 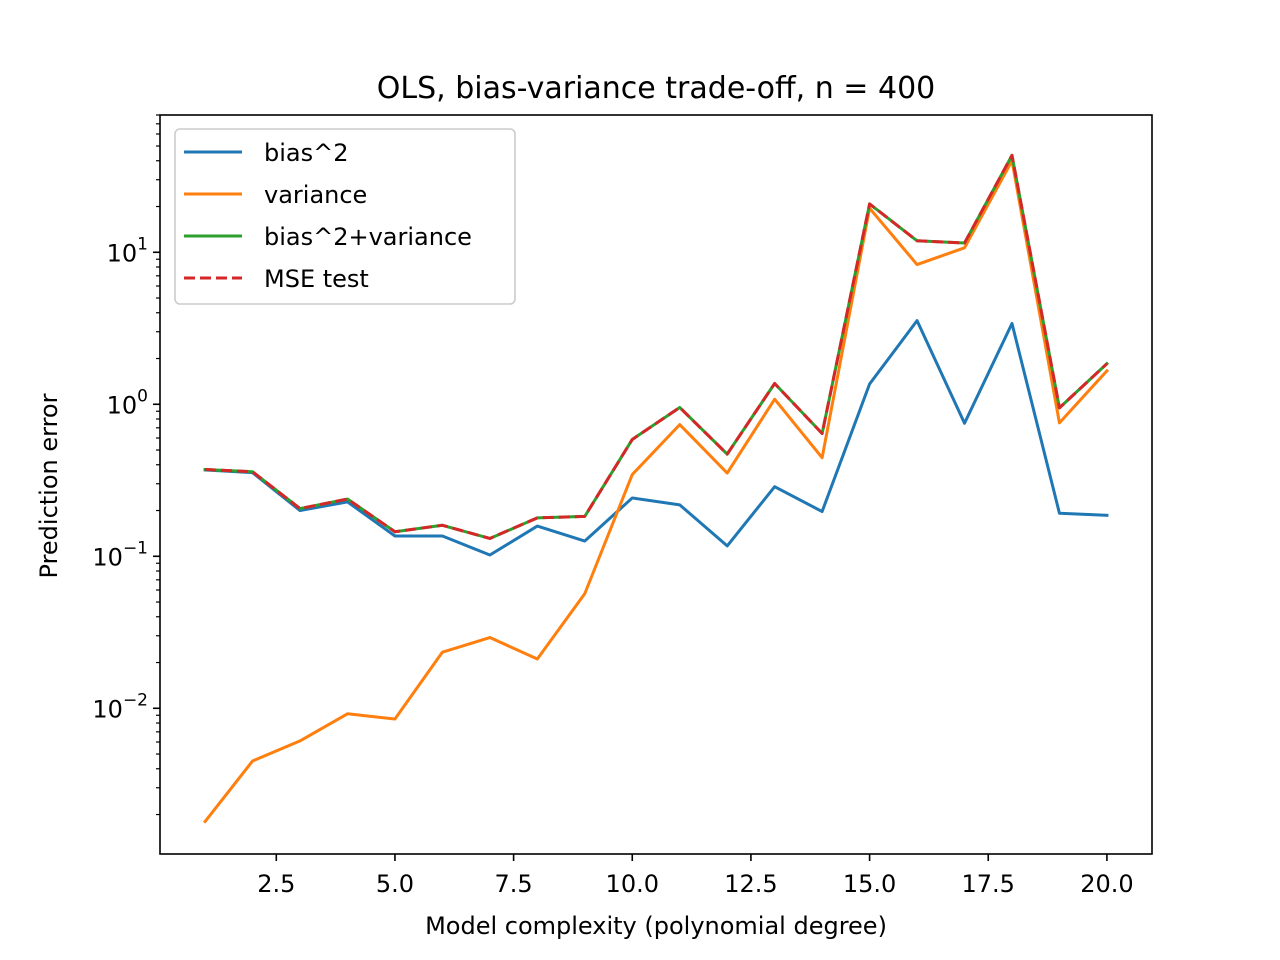 I want to click on x-tick-label: 17.5, so click(x=988, y=884).